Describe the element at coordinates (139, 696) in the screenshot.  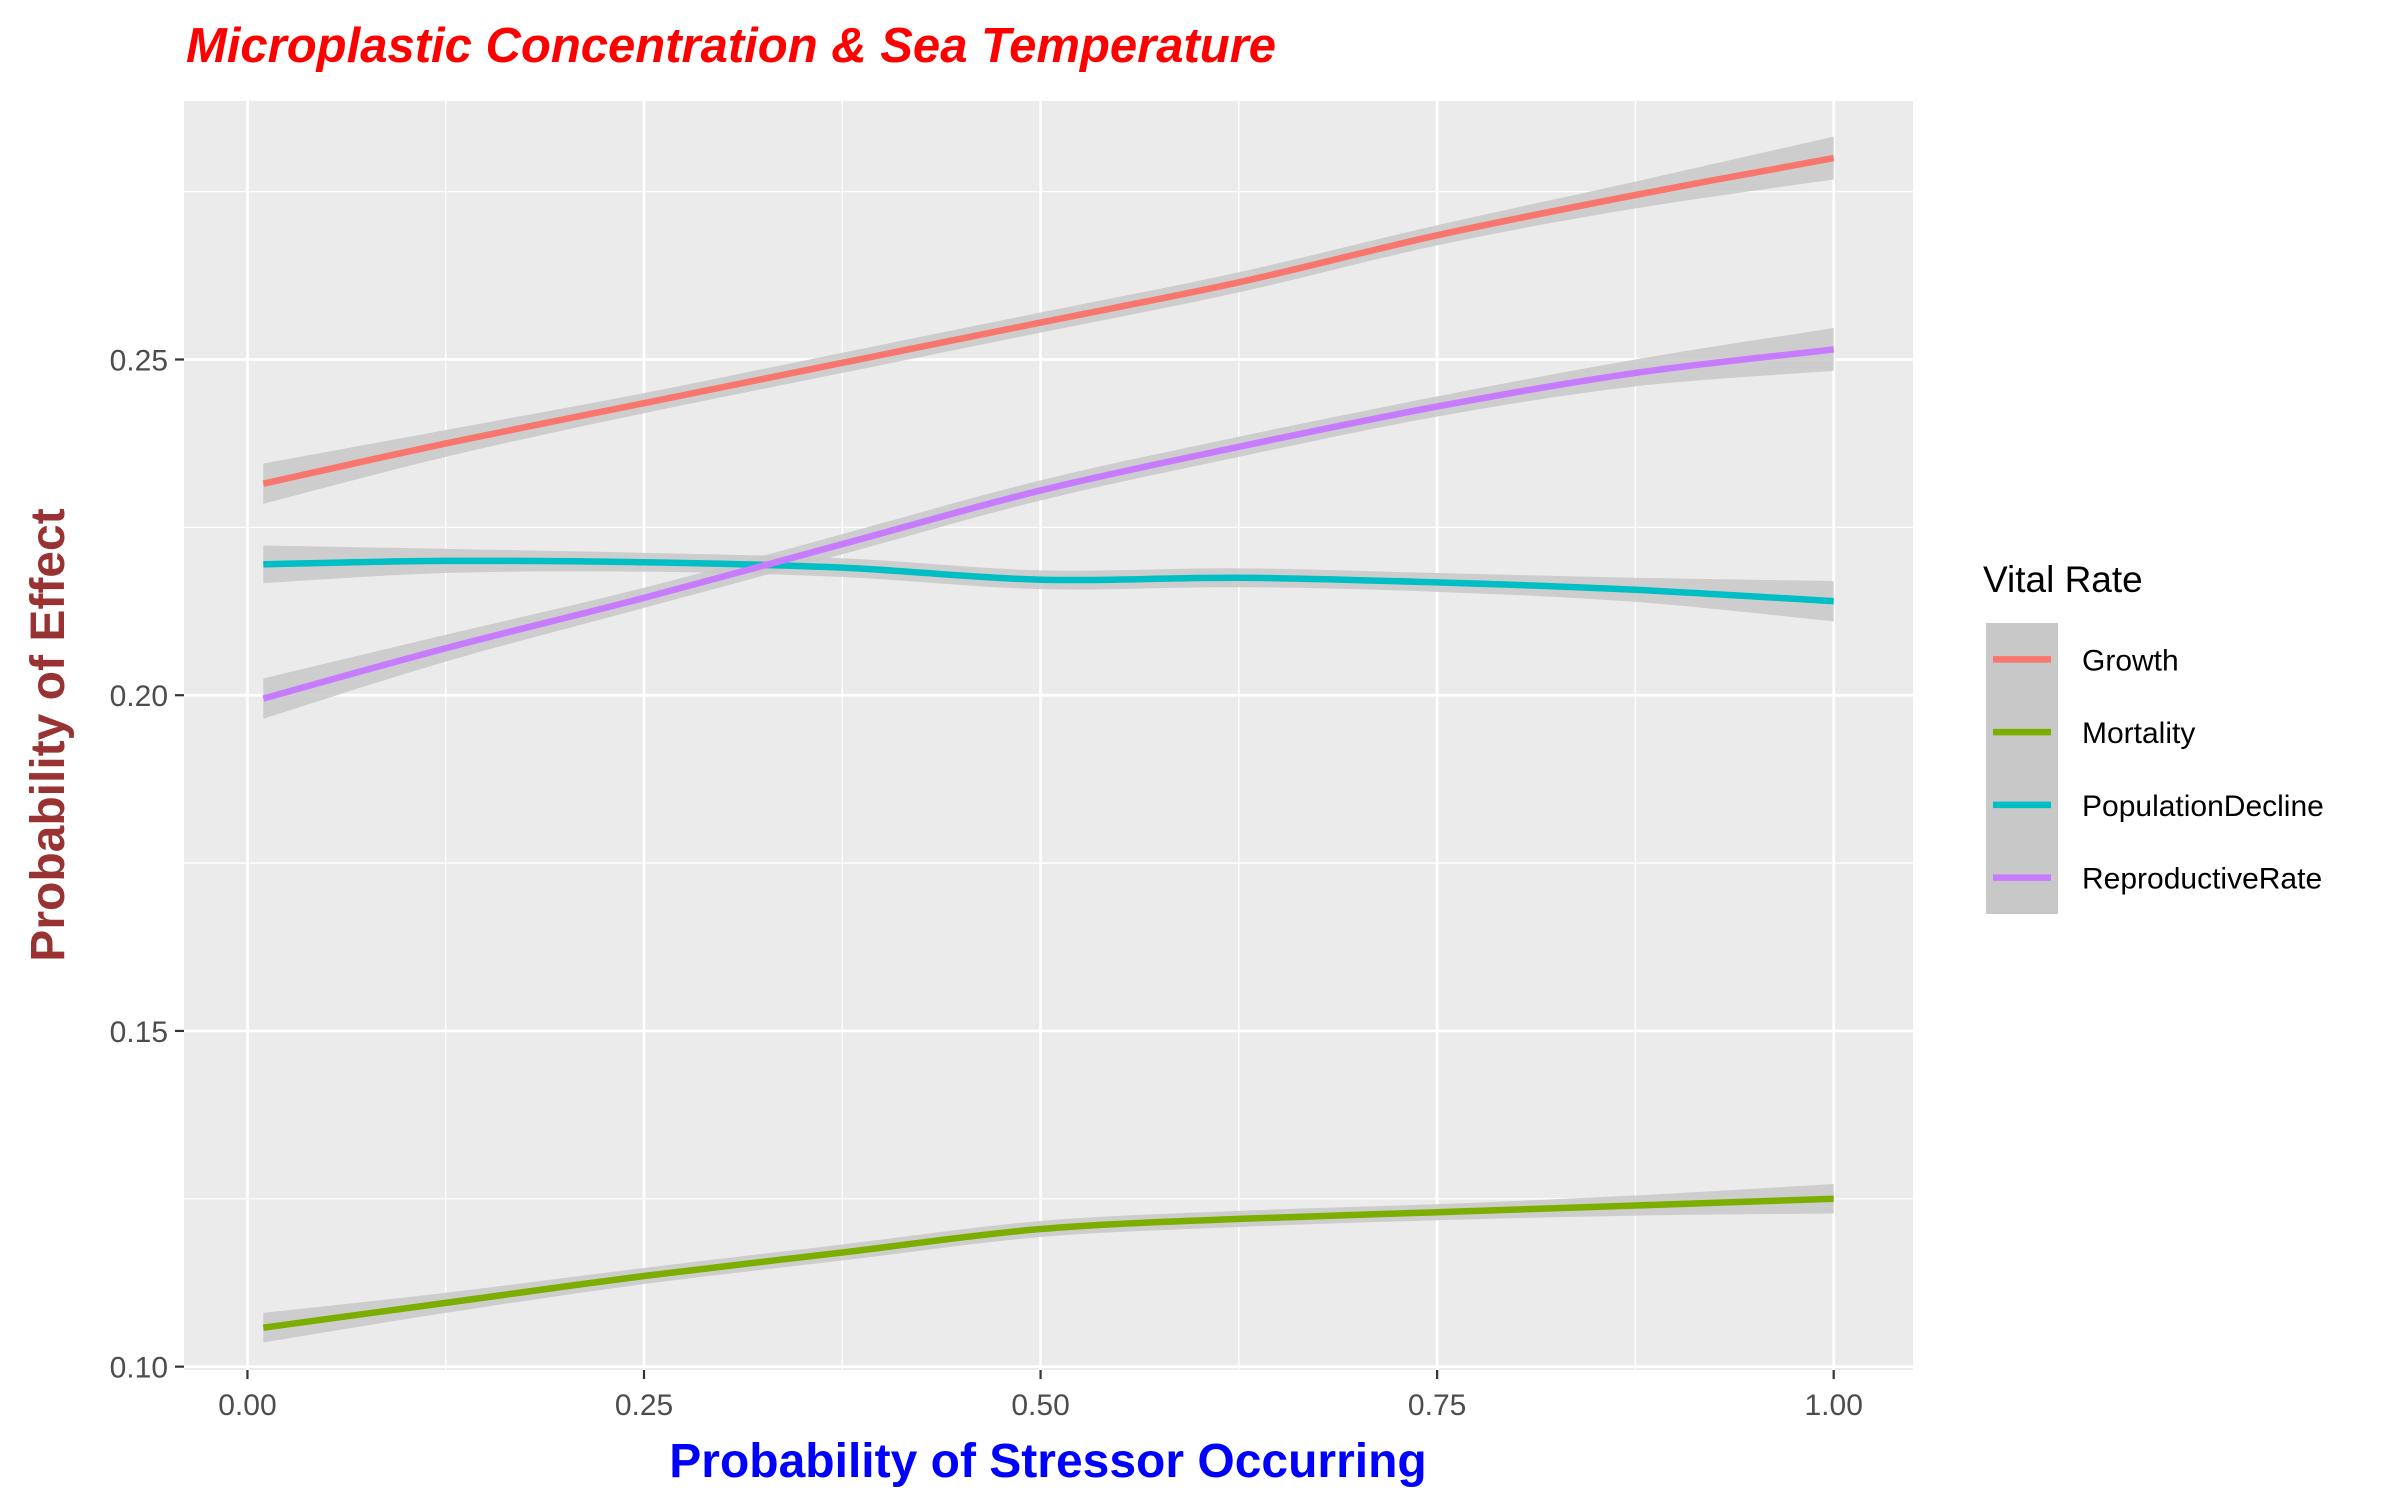
I see `y-tick-label: 0.20` at that location.